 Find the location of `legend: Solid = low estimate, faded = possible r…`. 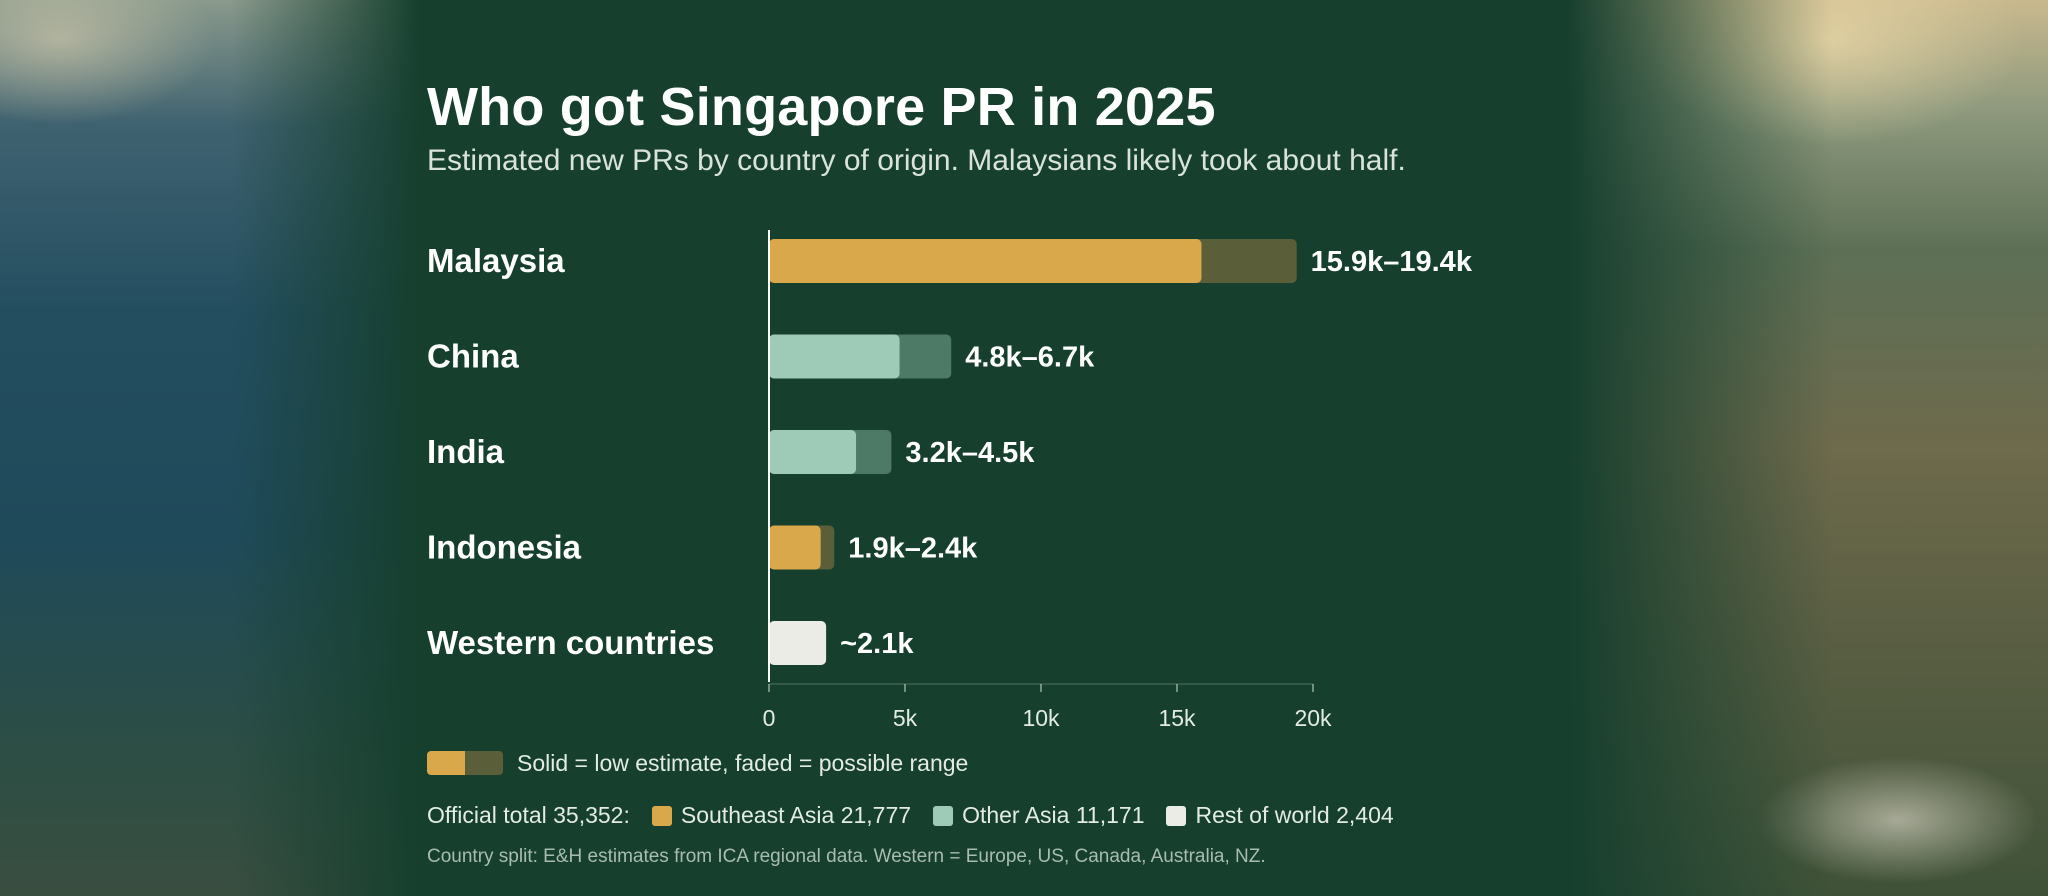

legend: Solid = low estimate, faded = possible r… is located at coordinates (697, 763).